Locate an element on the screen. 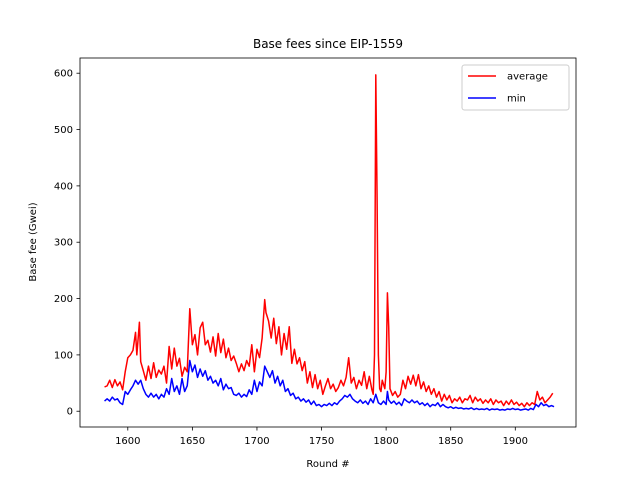  y-axis-label: Base fee (Gwei) is located at coordinates (33, 241).